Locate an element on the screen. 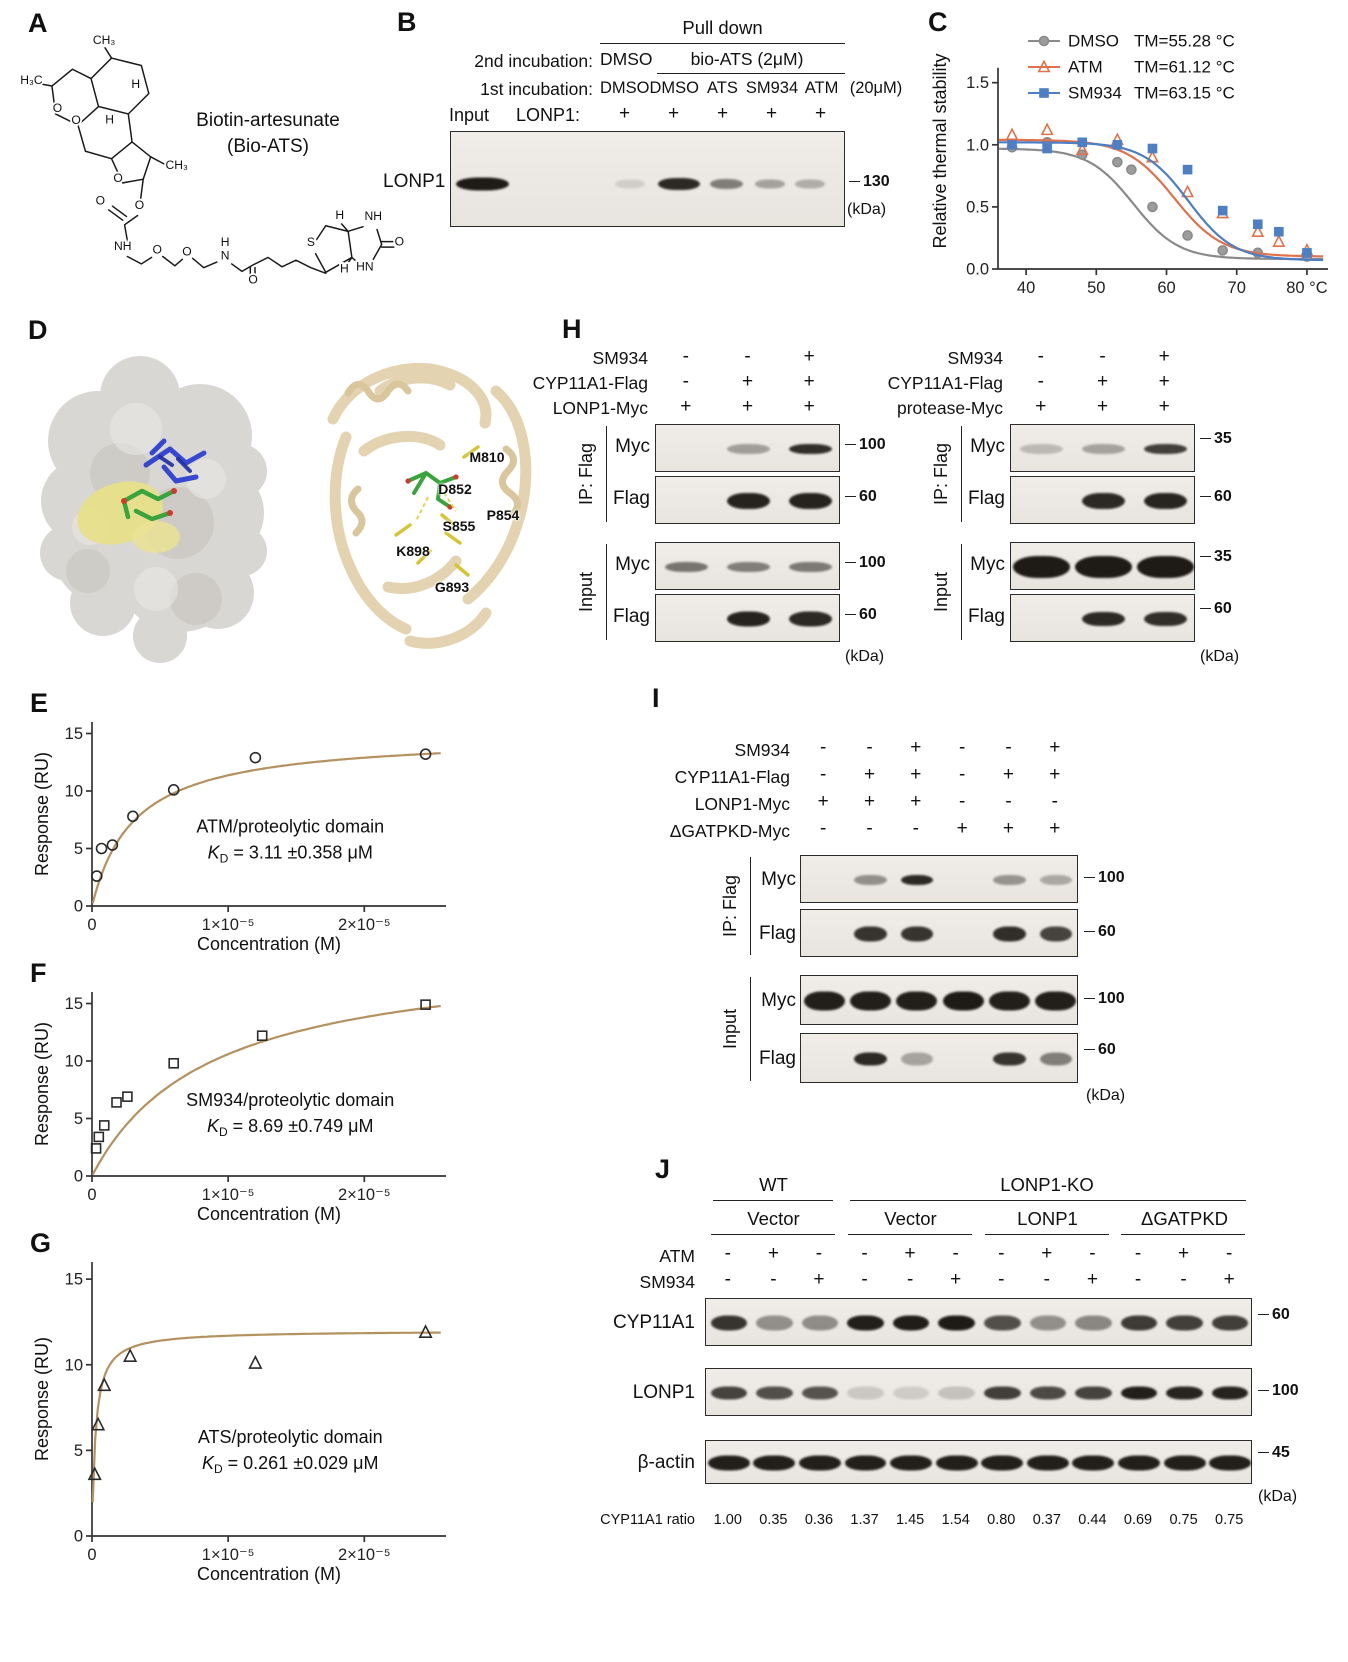 The height and width of the screenshot is (1662, 1348). lane-value: 0.44 is located at coordinates (1092, 1520).